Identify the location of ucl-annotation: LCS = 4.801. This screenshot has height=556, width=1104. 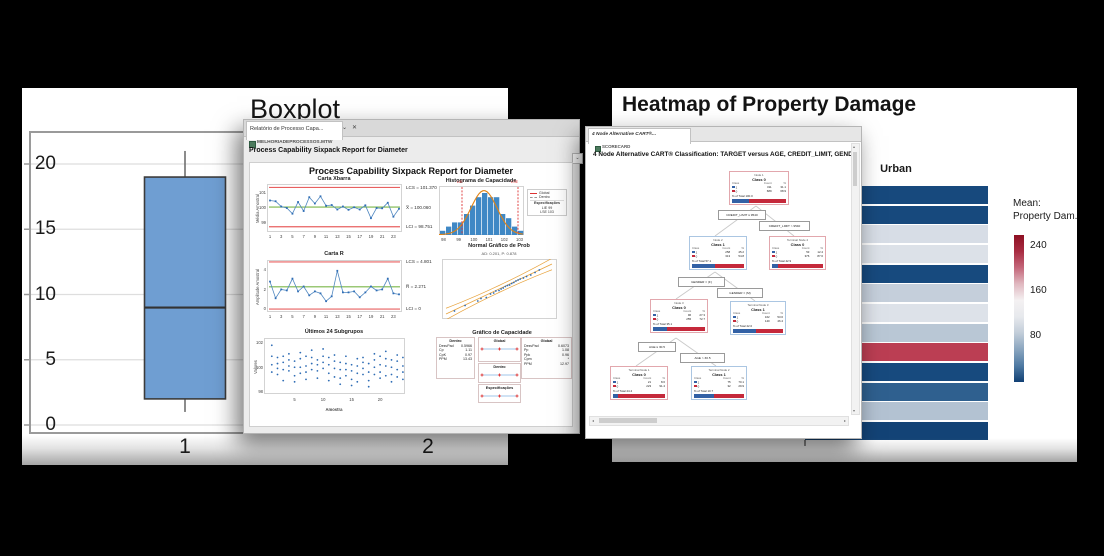
(419, 262).